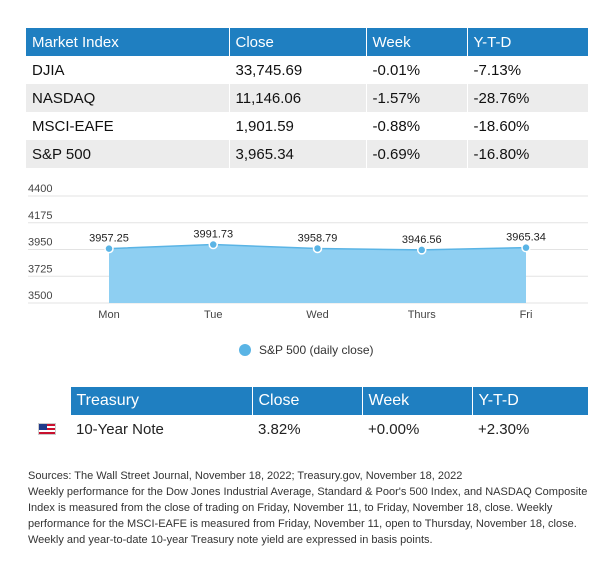  What do you see at coordinates (504, 429) in the screenshot?
I see `treasury-ytd: +2.30%` at bounding box center [504, 429].